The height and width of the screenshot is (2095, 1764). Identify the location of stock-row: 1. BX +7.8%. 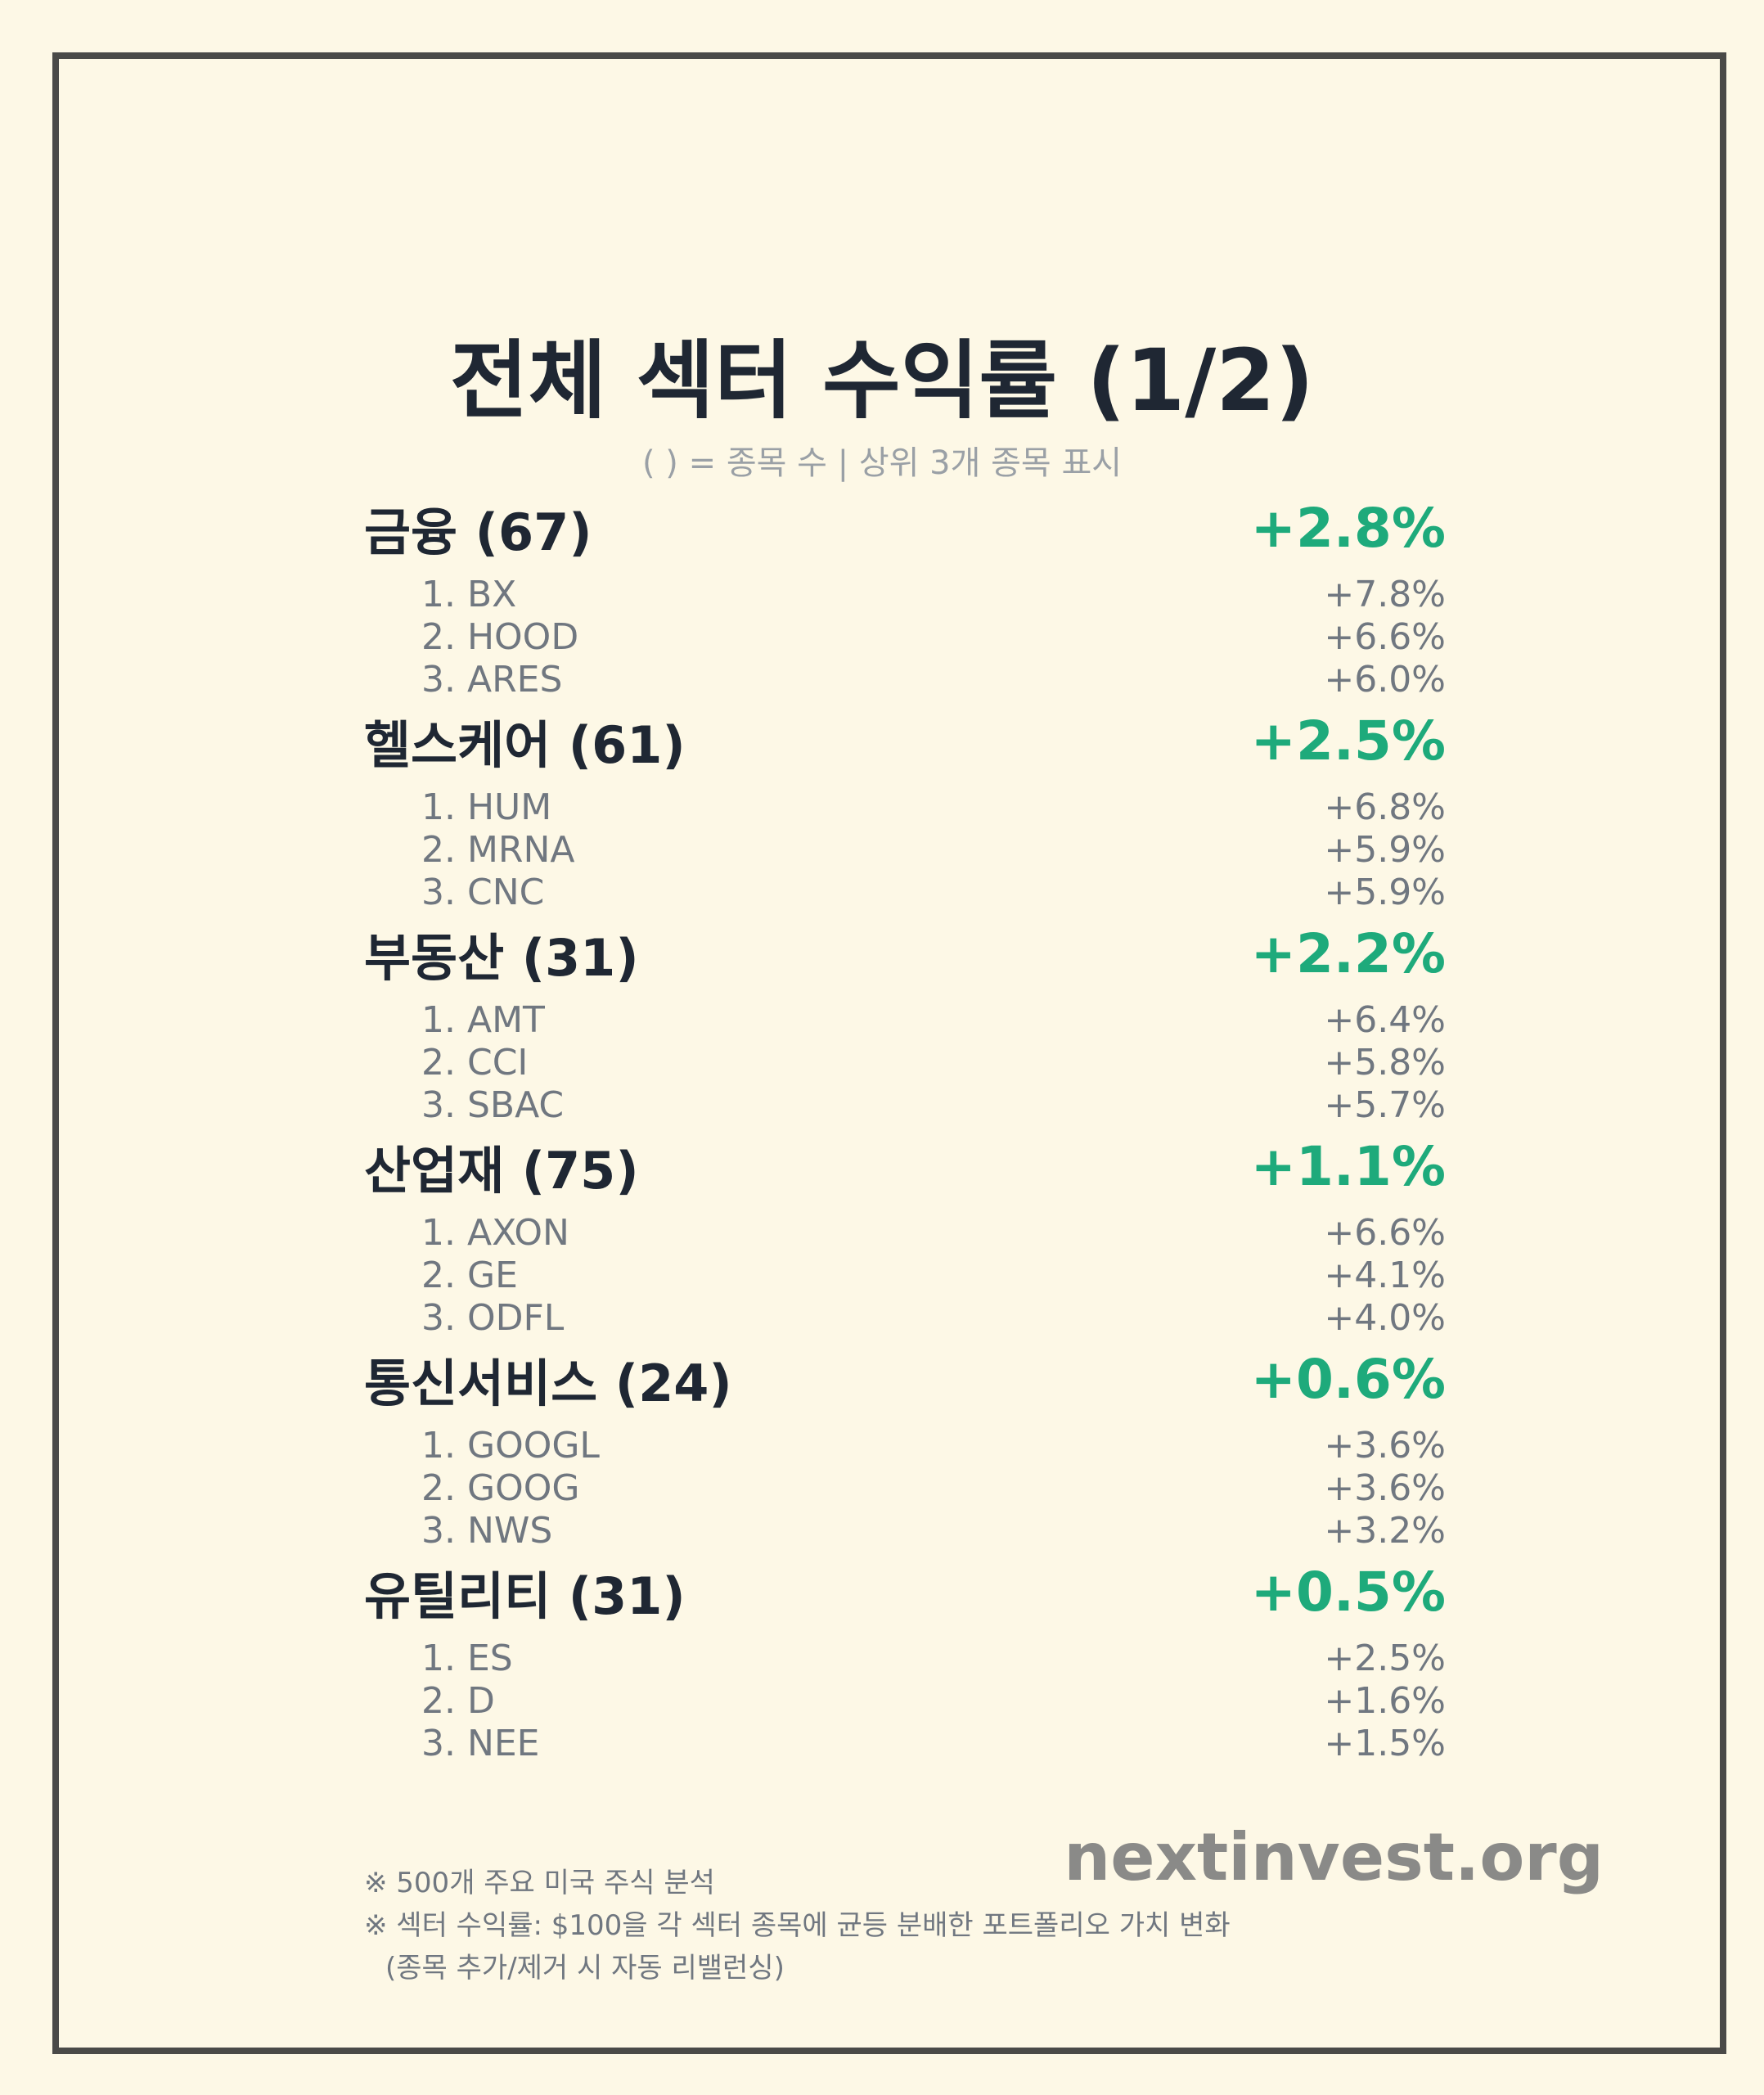
(905, 594).